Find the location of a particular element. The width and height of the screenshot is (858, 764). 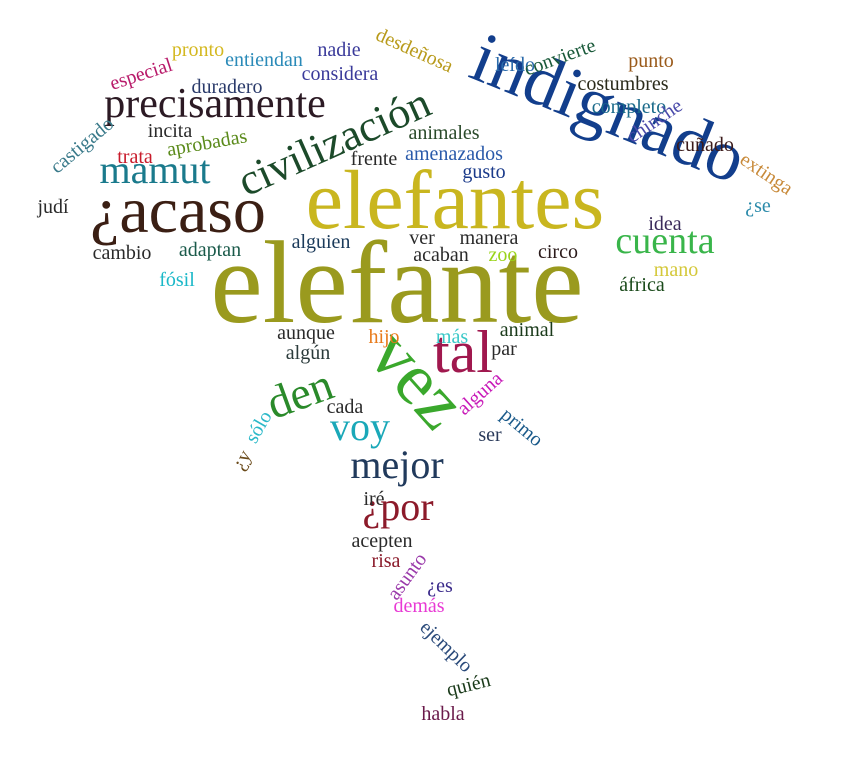

cloud-word: habla is located at coordinates (442, 714).